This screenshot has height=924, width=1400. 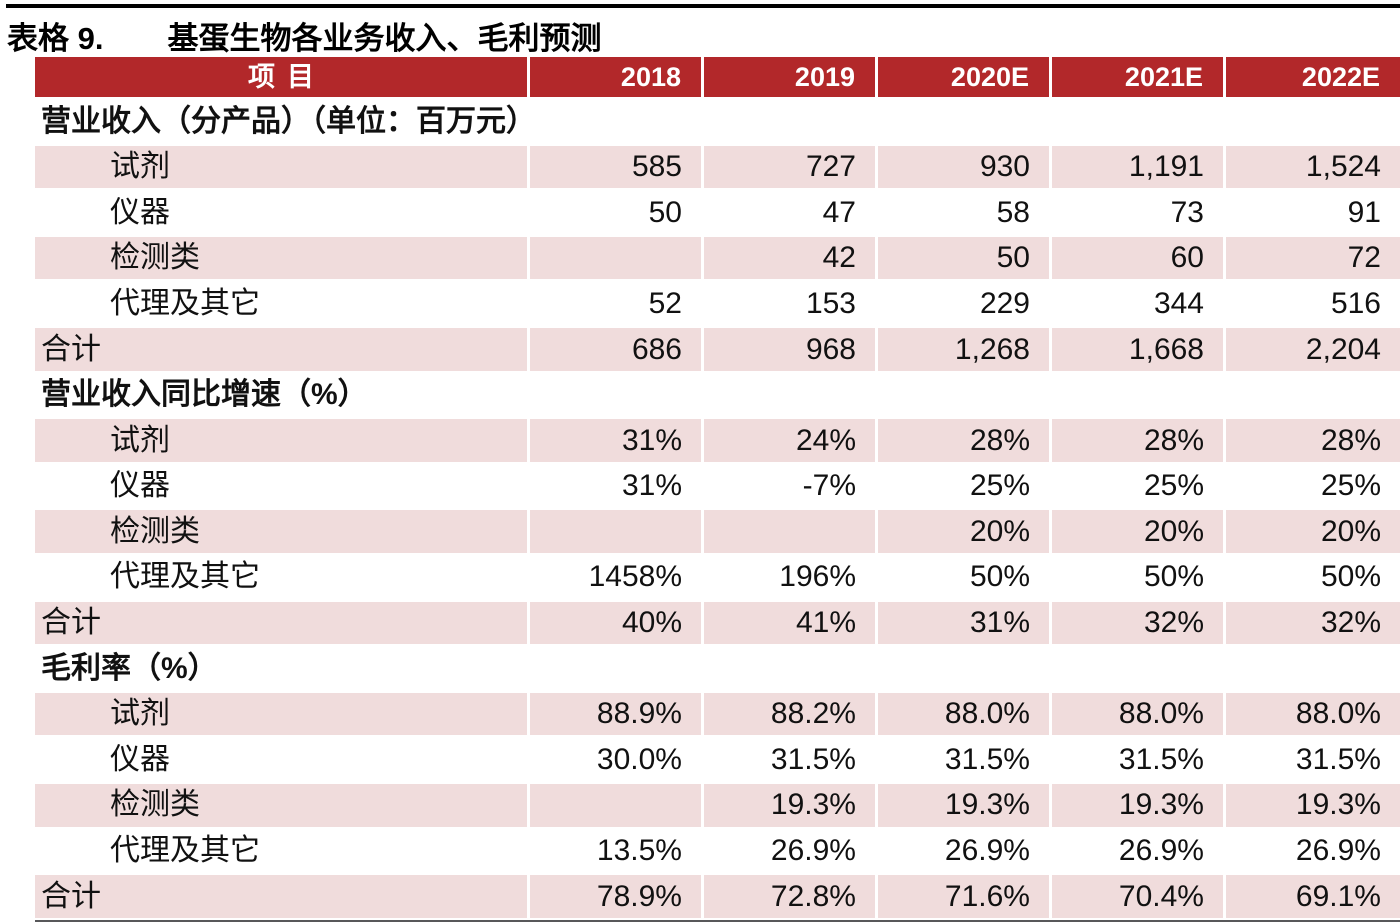 I want to click on data-row: 试剂 88.9% 88.2% 88.0% 88.0% 88.0%, so click(x=717, y=715).